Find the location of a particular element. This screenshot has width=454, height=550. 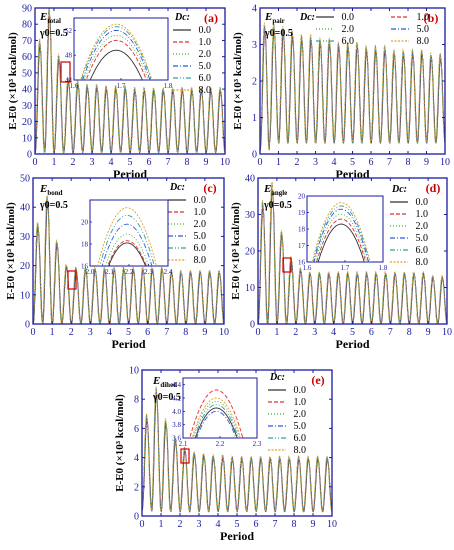

inset-x-tick-label: 2.1 is located at coordinates (183, 444).